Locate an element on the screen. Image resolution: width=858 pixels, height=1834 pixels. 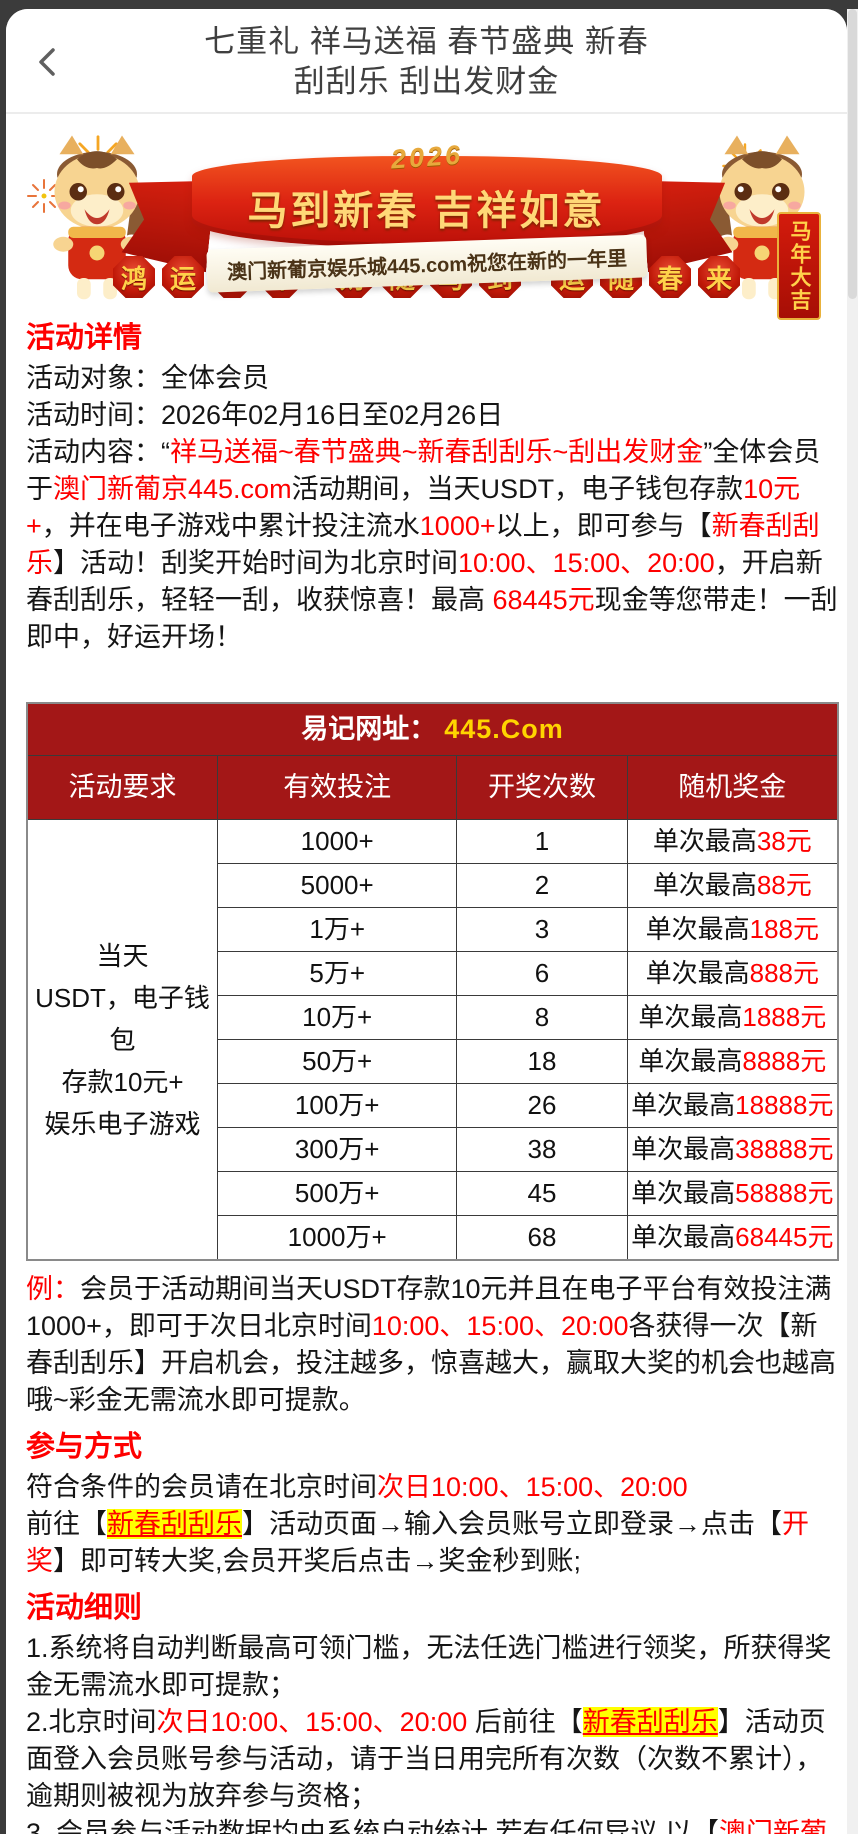
text-segment: 】活动页面→输入会员账号立即登录→点击【 is located at coordinates (512, 1524).